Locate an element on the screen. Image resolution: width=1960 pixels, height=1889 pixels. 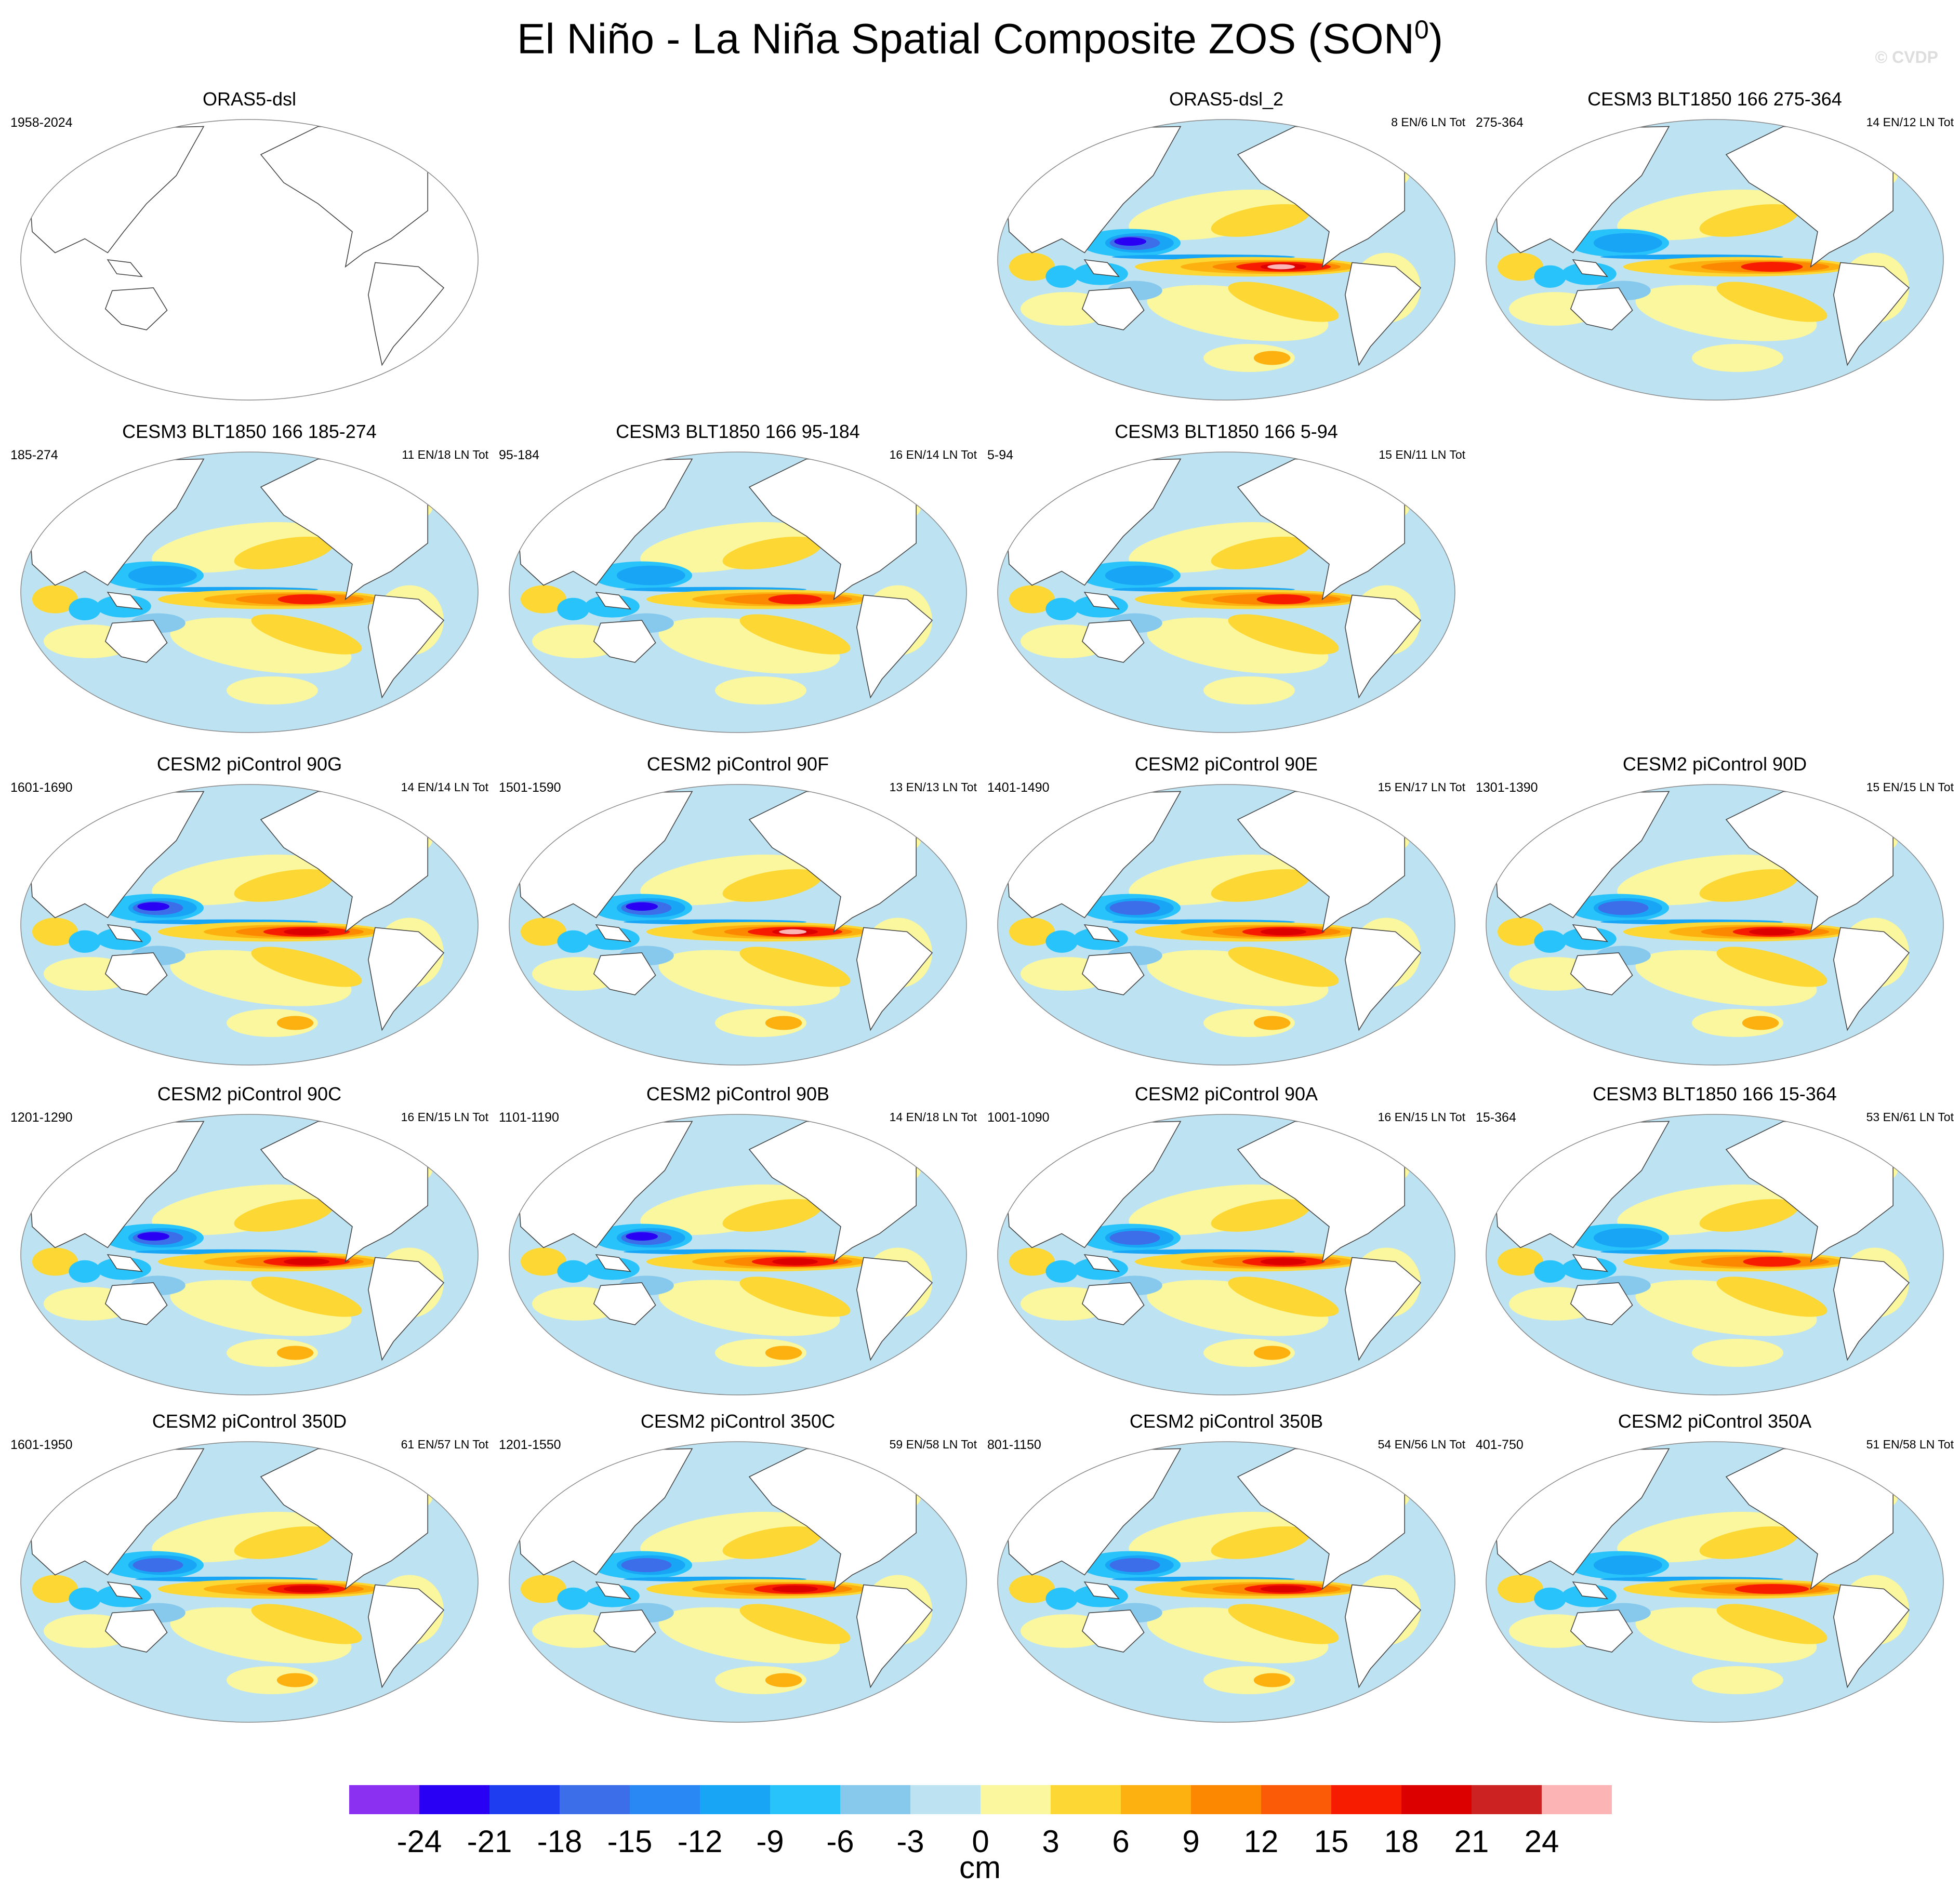
colorbar-tick-label: 3 is located at coordinates (1051, 1841).